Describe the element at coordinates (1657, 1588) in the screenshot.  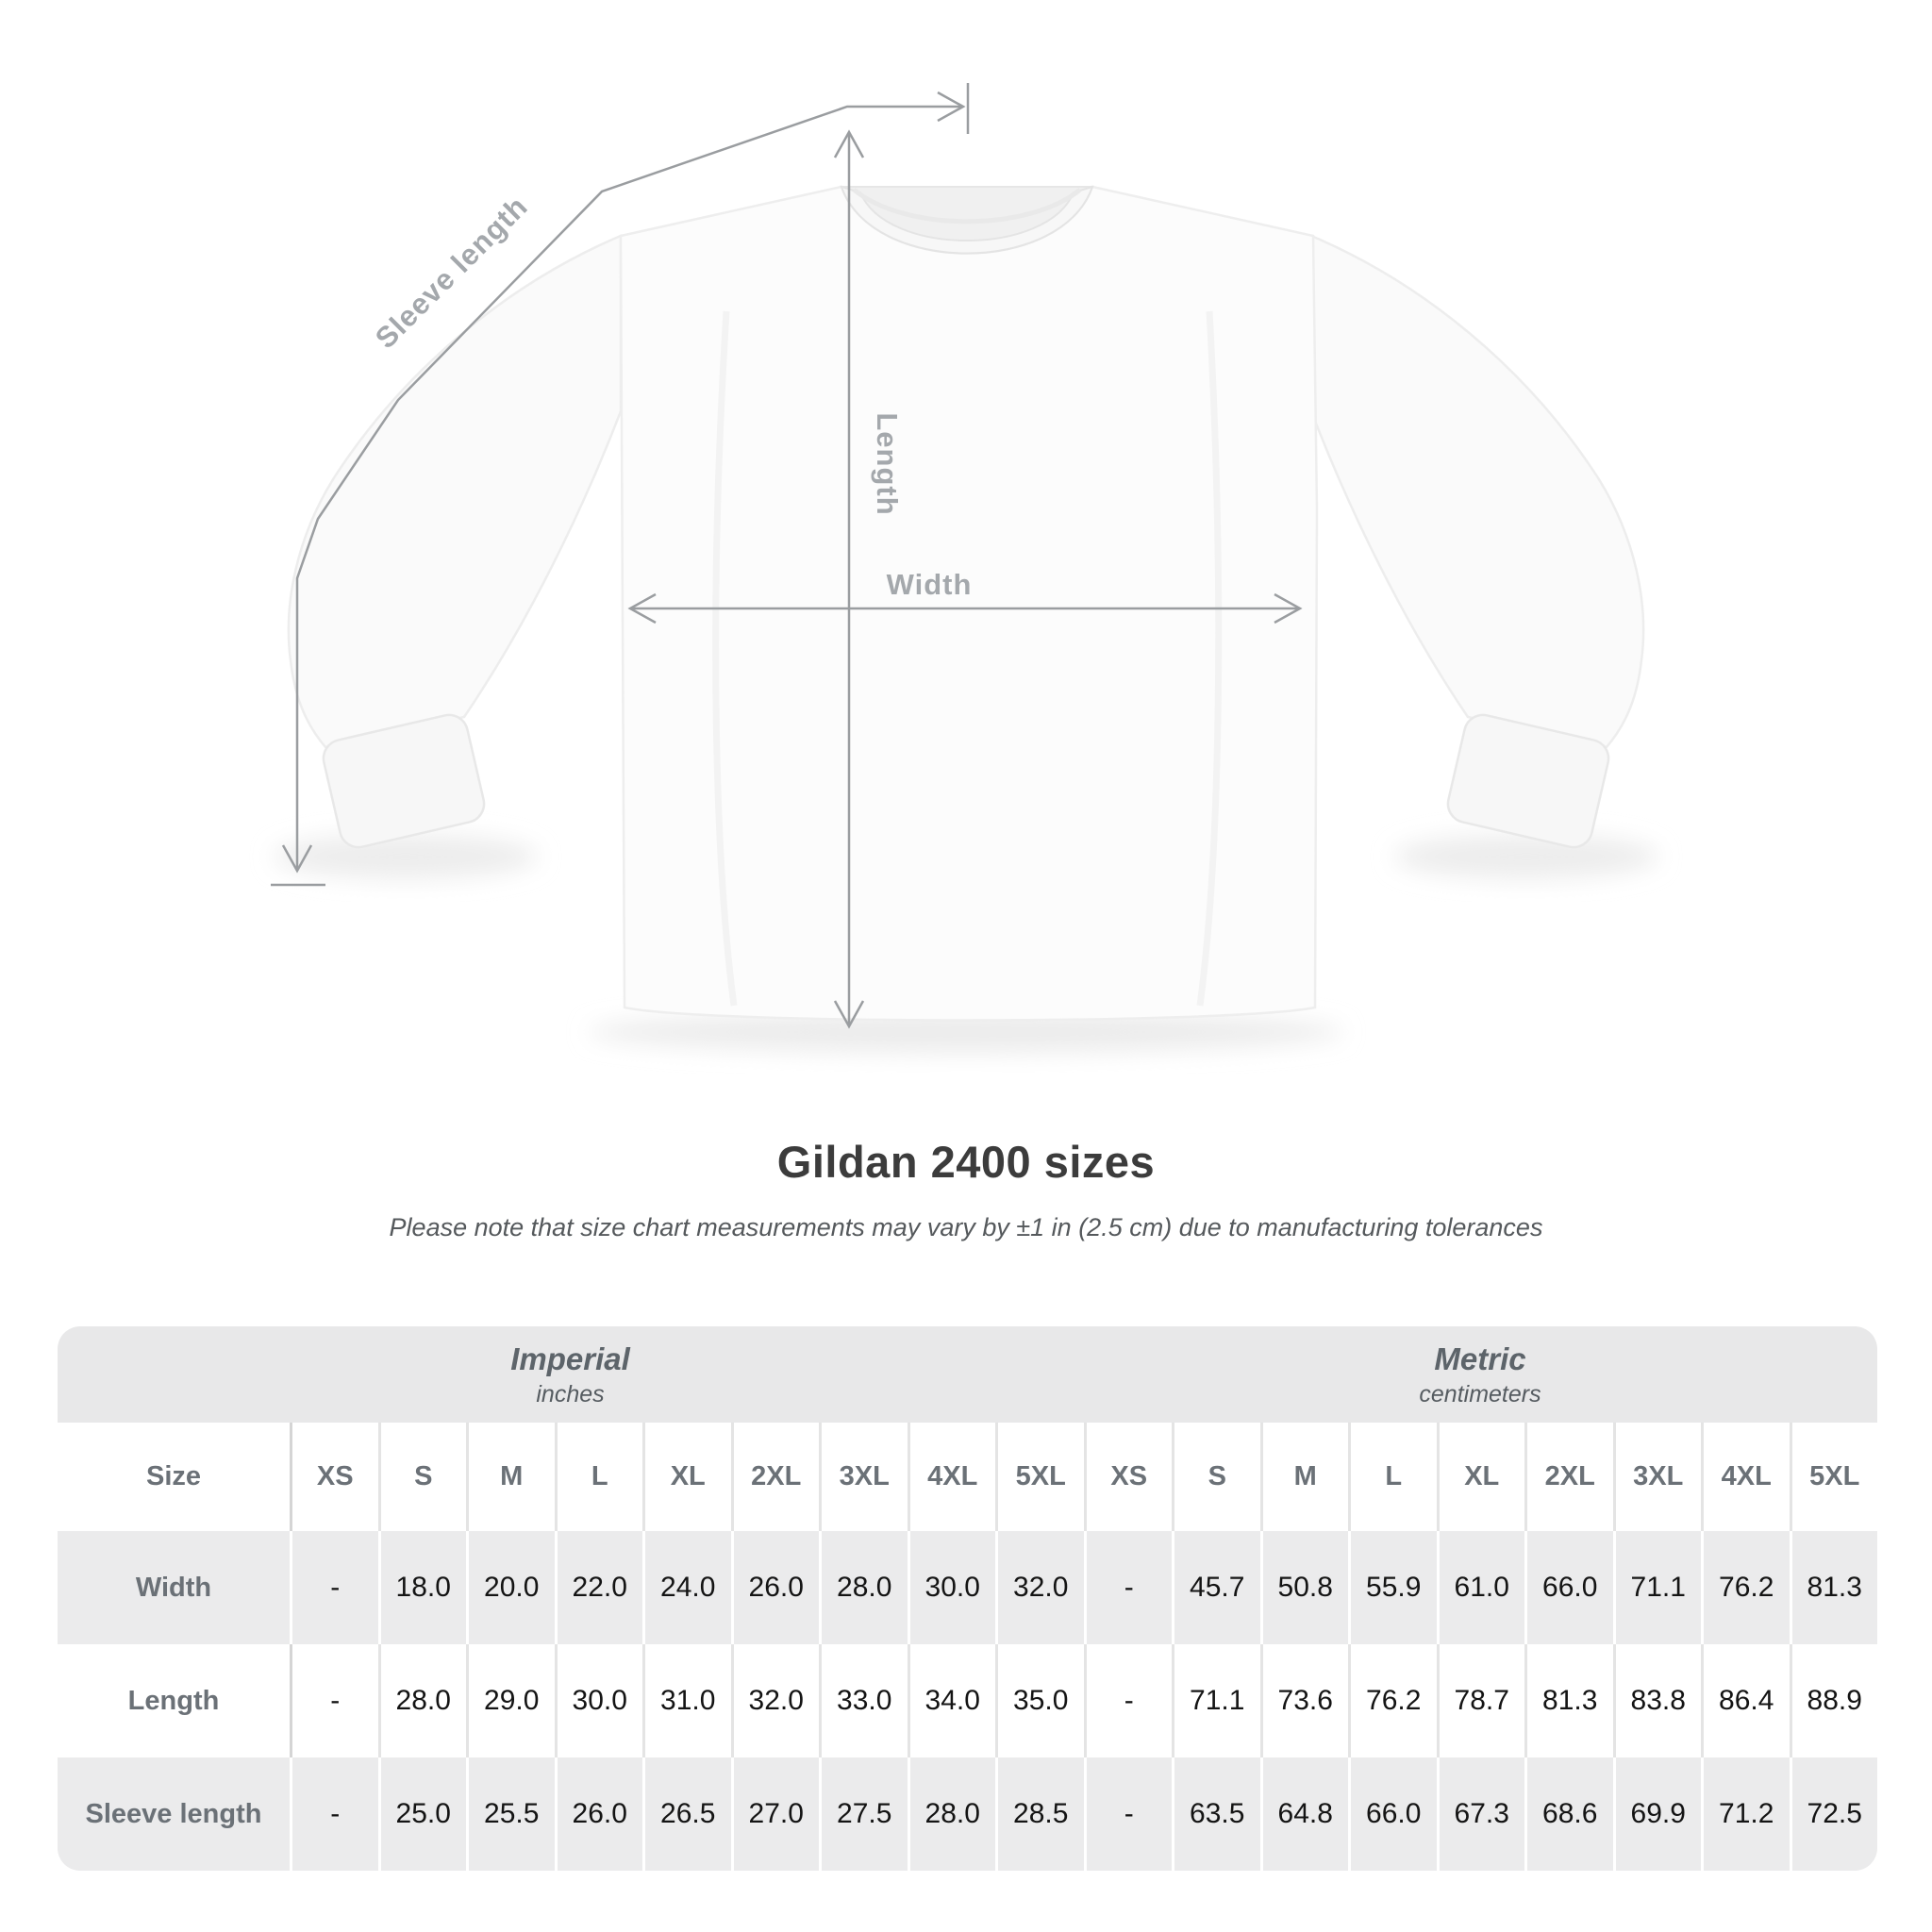
I see `width-3xl-cm: 71.1` at that location.